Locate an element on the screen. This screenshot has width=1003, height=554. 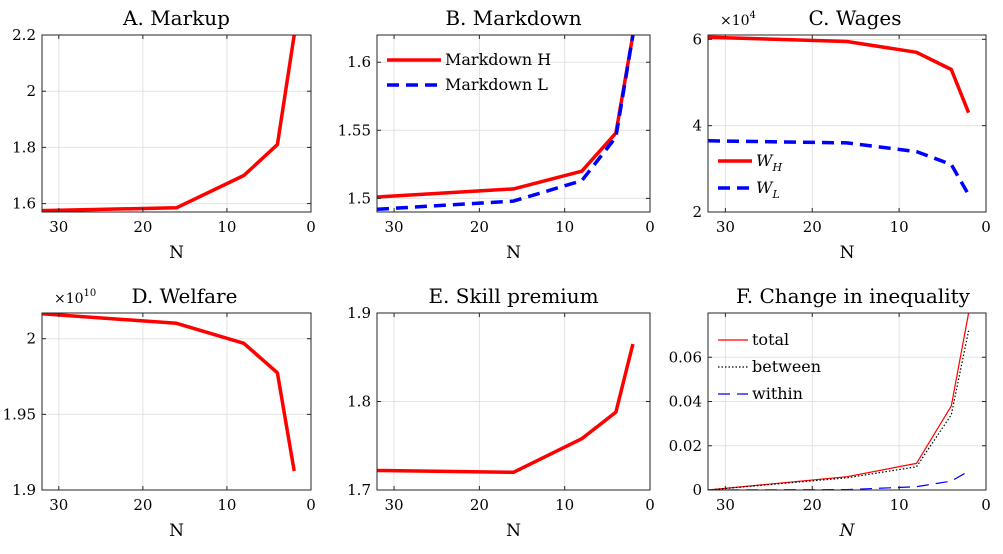
legend-label: total is located at coordinates (770, 339).